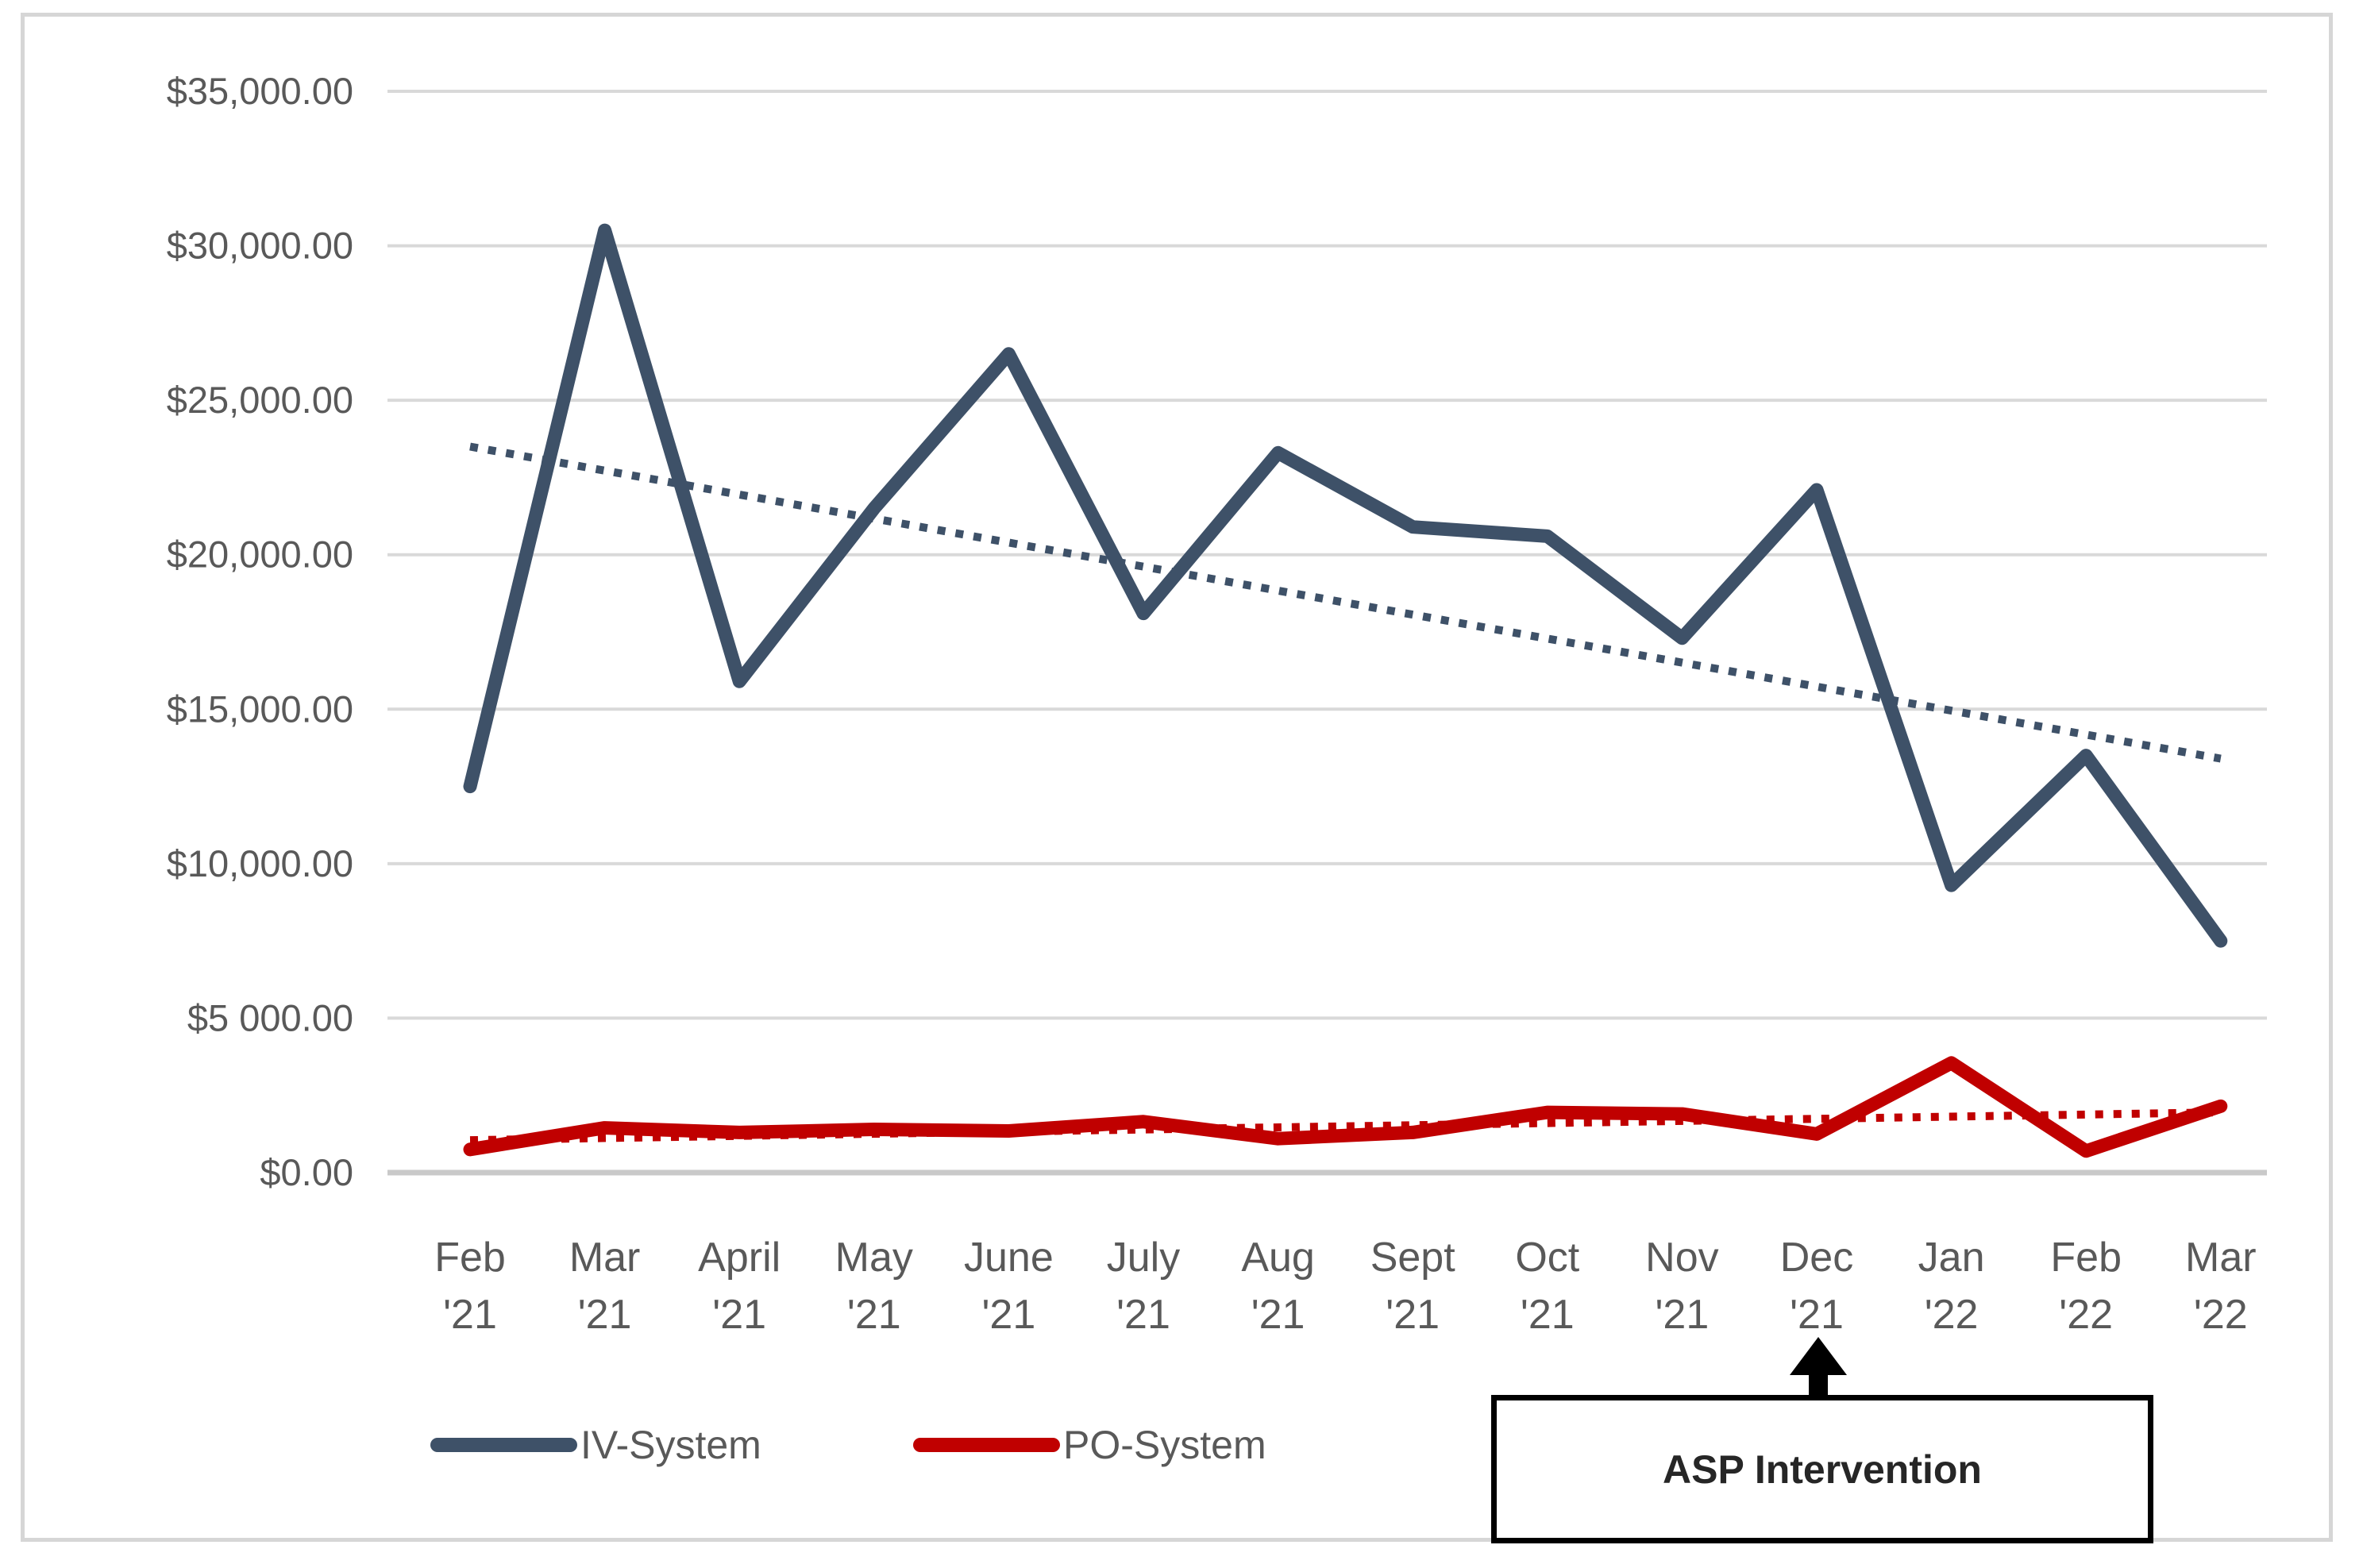  Describe the element at coordinates (1278, 1286) in the screenshot. I see `x-tick-label: Aug '21` at that location.